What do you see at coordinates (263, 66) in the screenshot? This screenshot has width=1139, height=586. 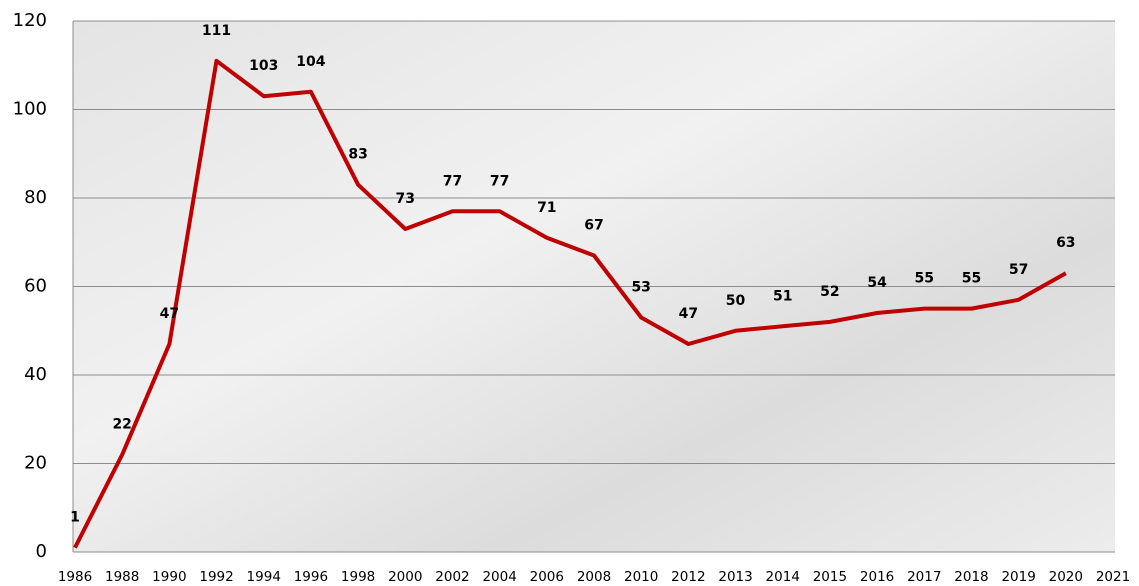 I see `data-label: 103` at bounding box center [263, 66].